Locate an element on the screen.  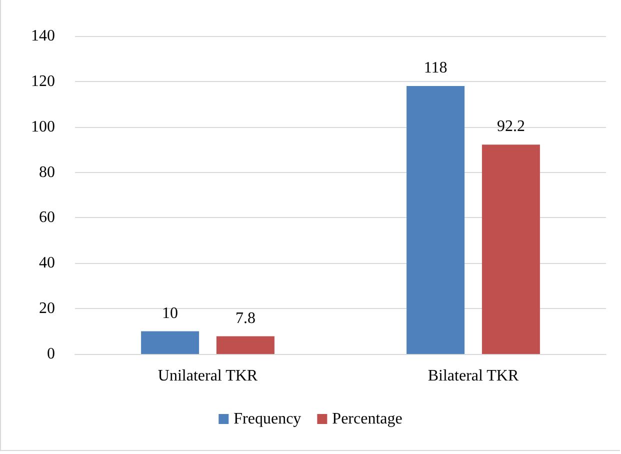
x-tick-label: Unilateral TKR is located at coordinates (208, 376).